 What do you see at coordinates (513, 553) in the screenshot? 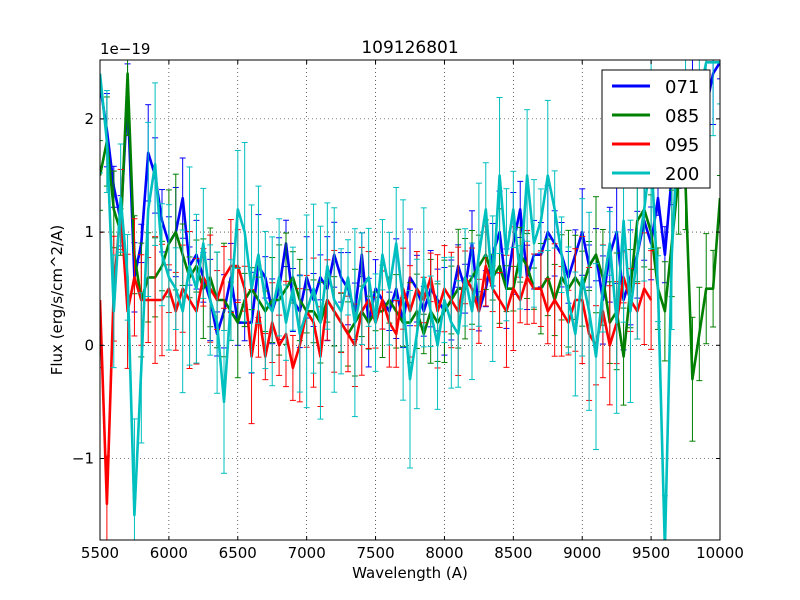
I see `x-tick-label: 8500` at bounding box center [513, 553].